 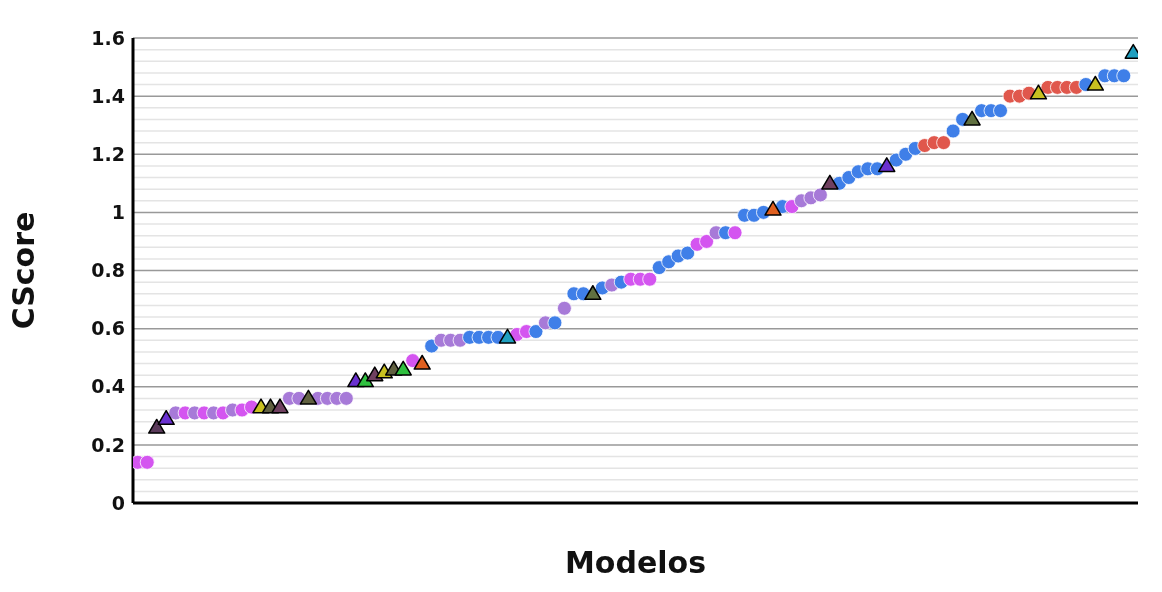 What do you see at coordinates (108, 37) in the screenshot?
I see `y-tick-label: 1.6` at bounding box center [108, 37].